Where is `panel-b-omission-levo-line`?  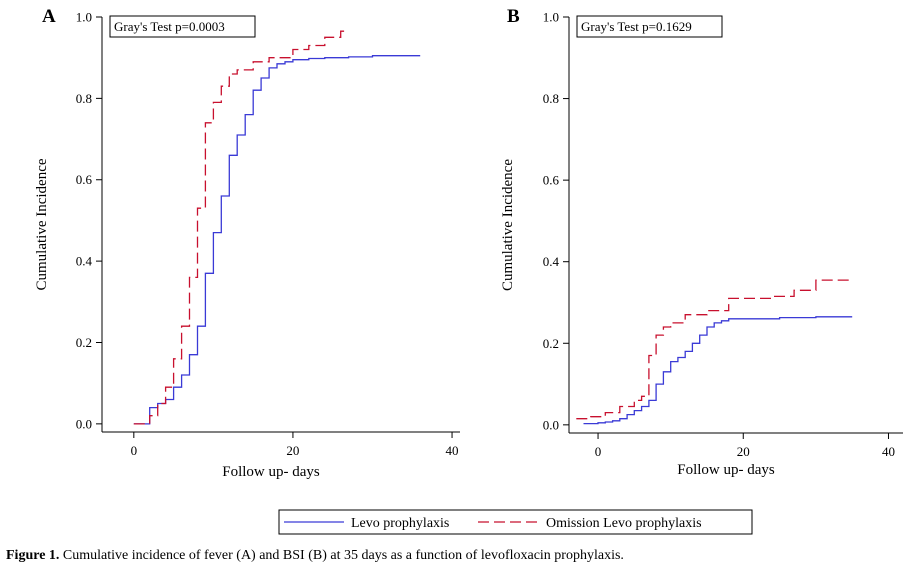
panel-b-omission-levo-line is located at coordinates (714, 349).